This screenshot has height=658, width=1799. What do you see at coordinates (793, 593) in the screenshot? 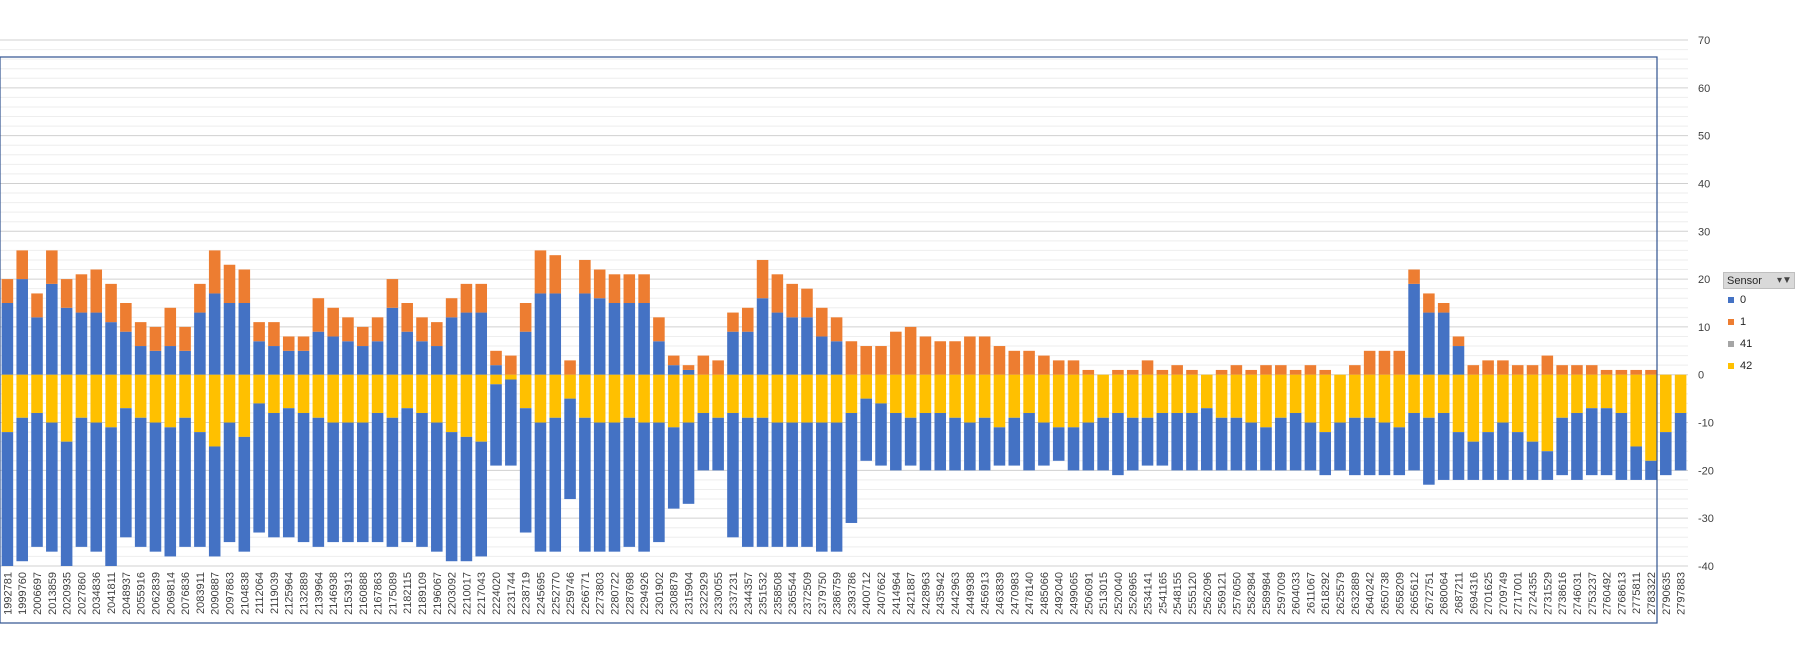
I see `x-tick-label: 2365544` at bounding box center [793, 593].